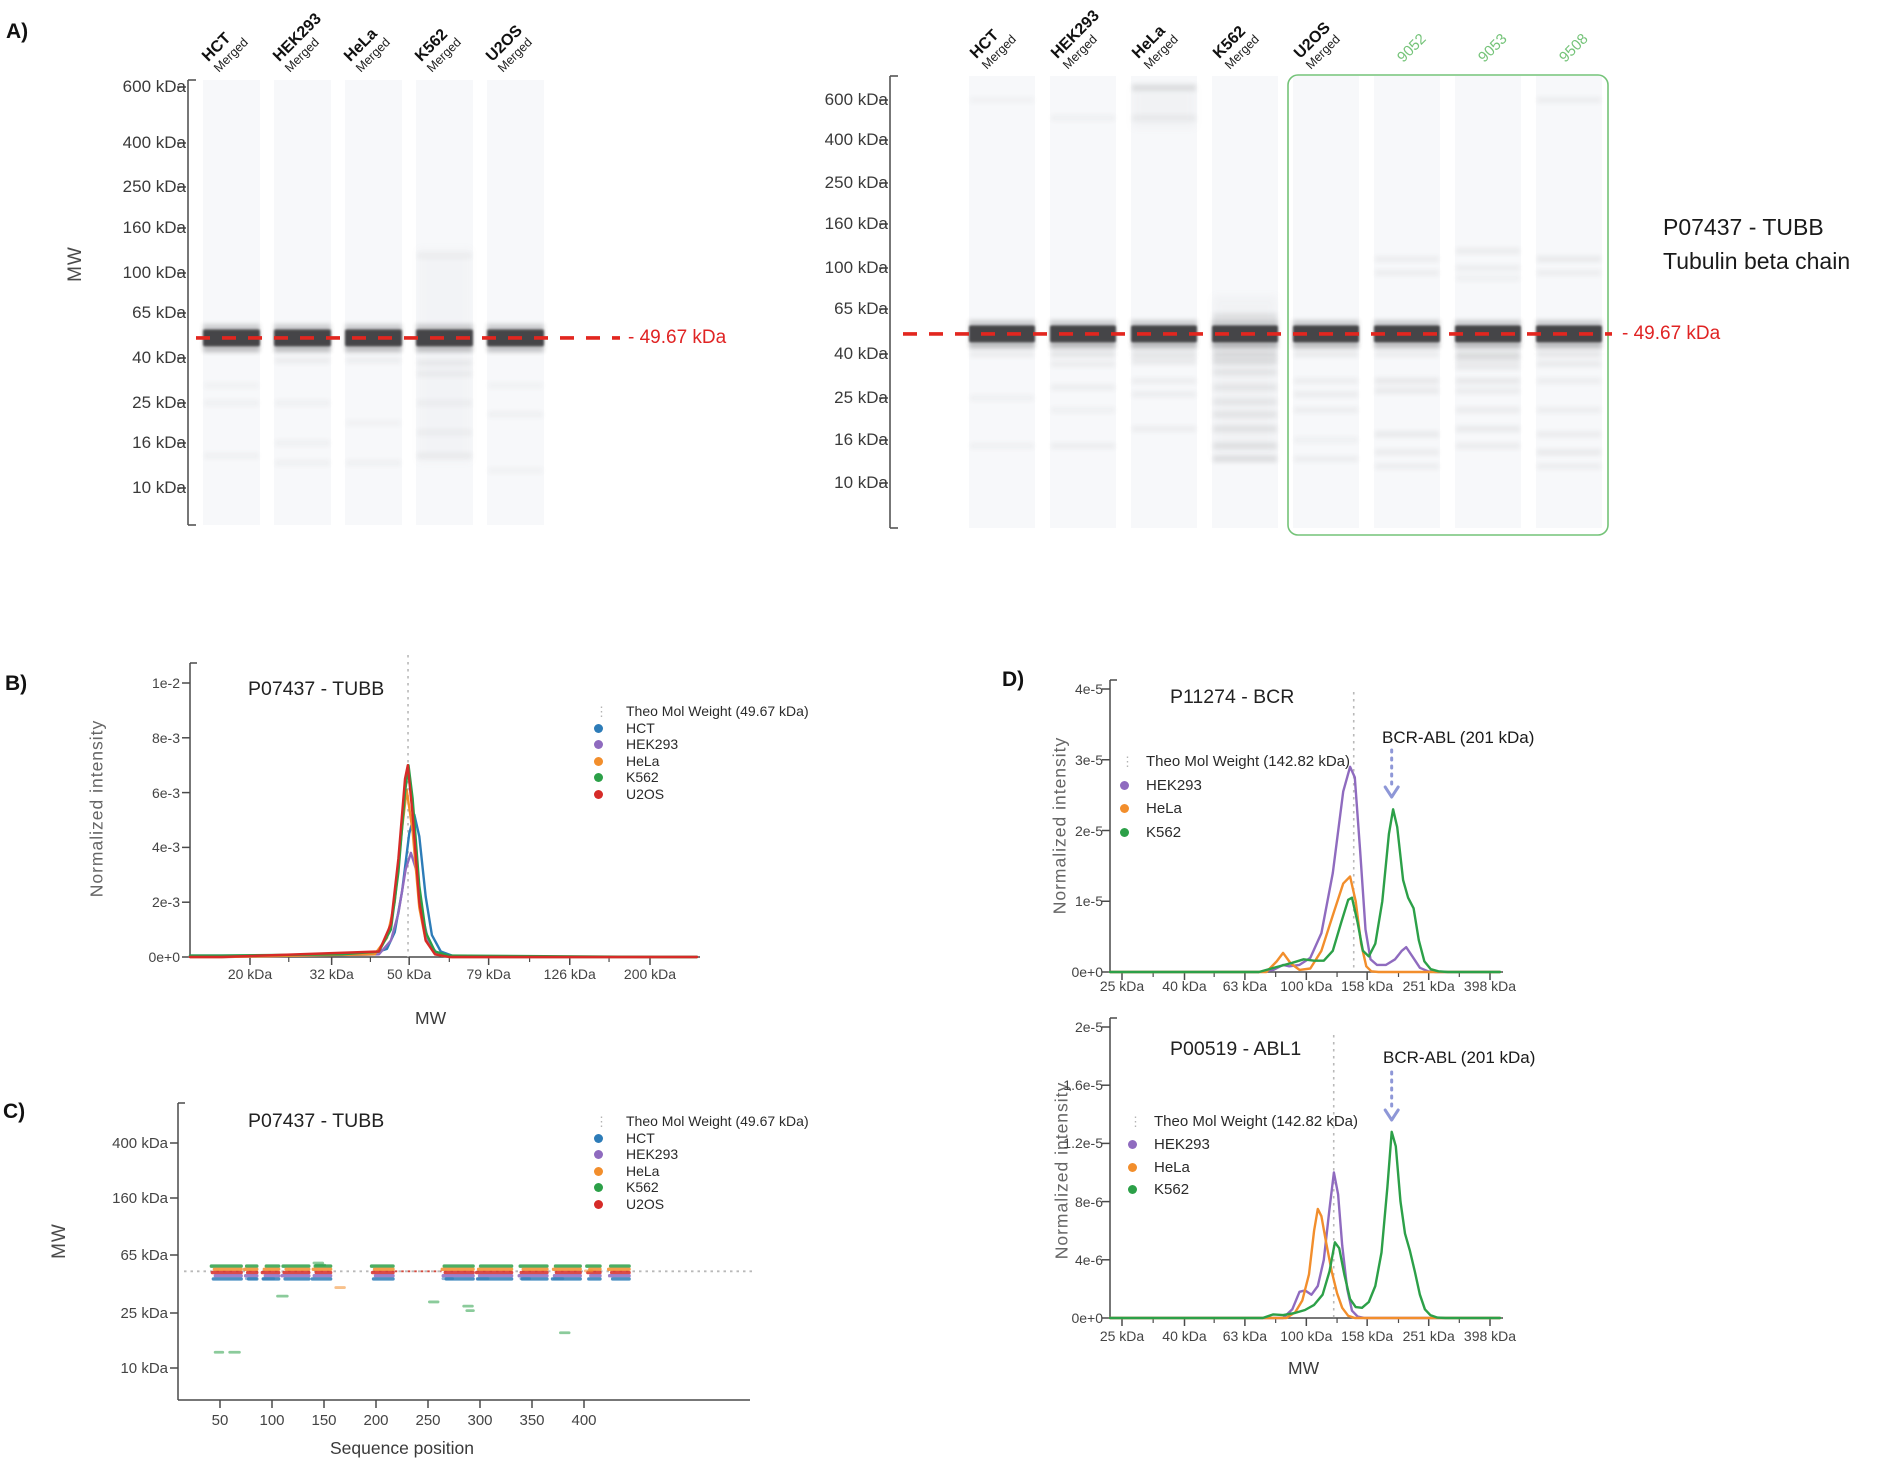  I want to click on gel-right-lane-HCT, so click(1002, 302).